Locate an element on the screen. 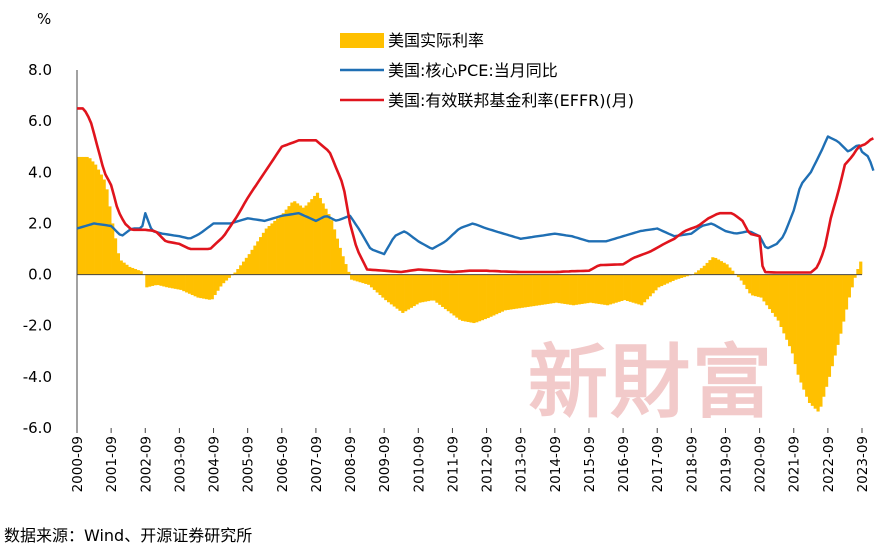 The image size is (877, 556). x-tick-label: 2007-09 is located at coordinates (317, 464).